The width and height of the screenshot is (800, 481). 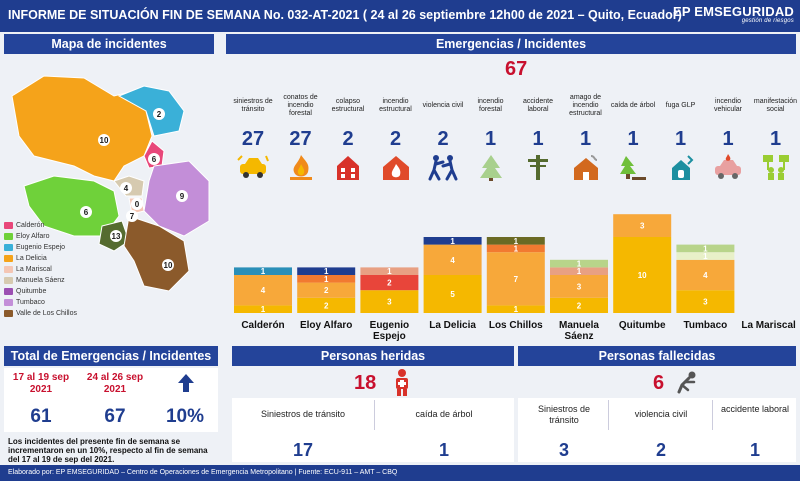 What do you see at coordinates (728, 135) in the screenshot?
I see `category-10: incendio vehicular 1` at bounding box center [728, 135].